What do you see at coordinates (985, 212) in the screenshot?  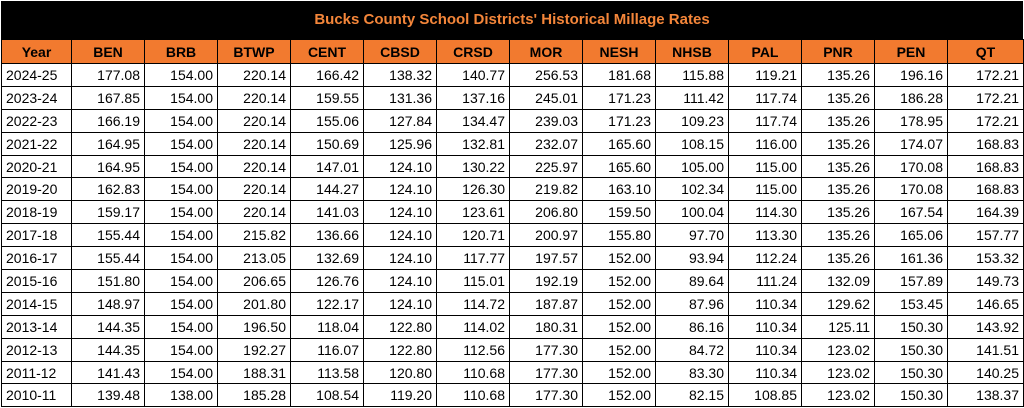 I see `rate-cell-qt: 164.39` at bounding box center [985, 212].